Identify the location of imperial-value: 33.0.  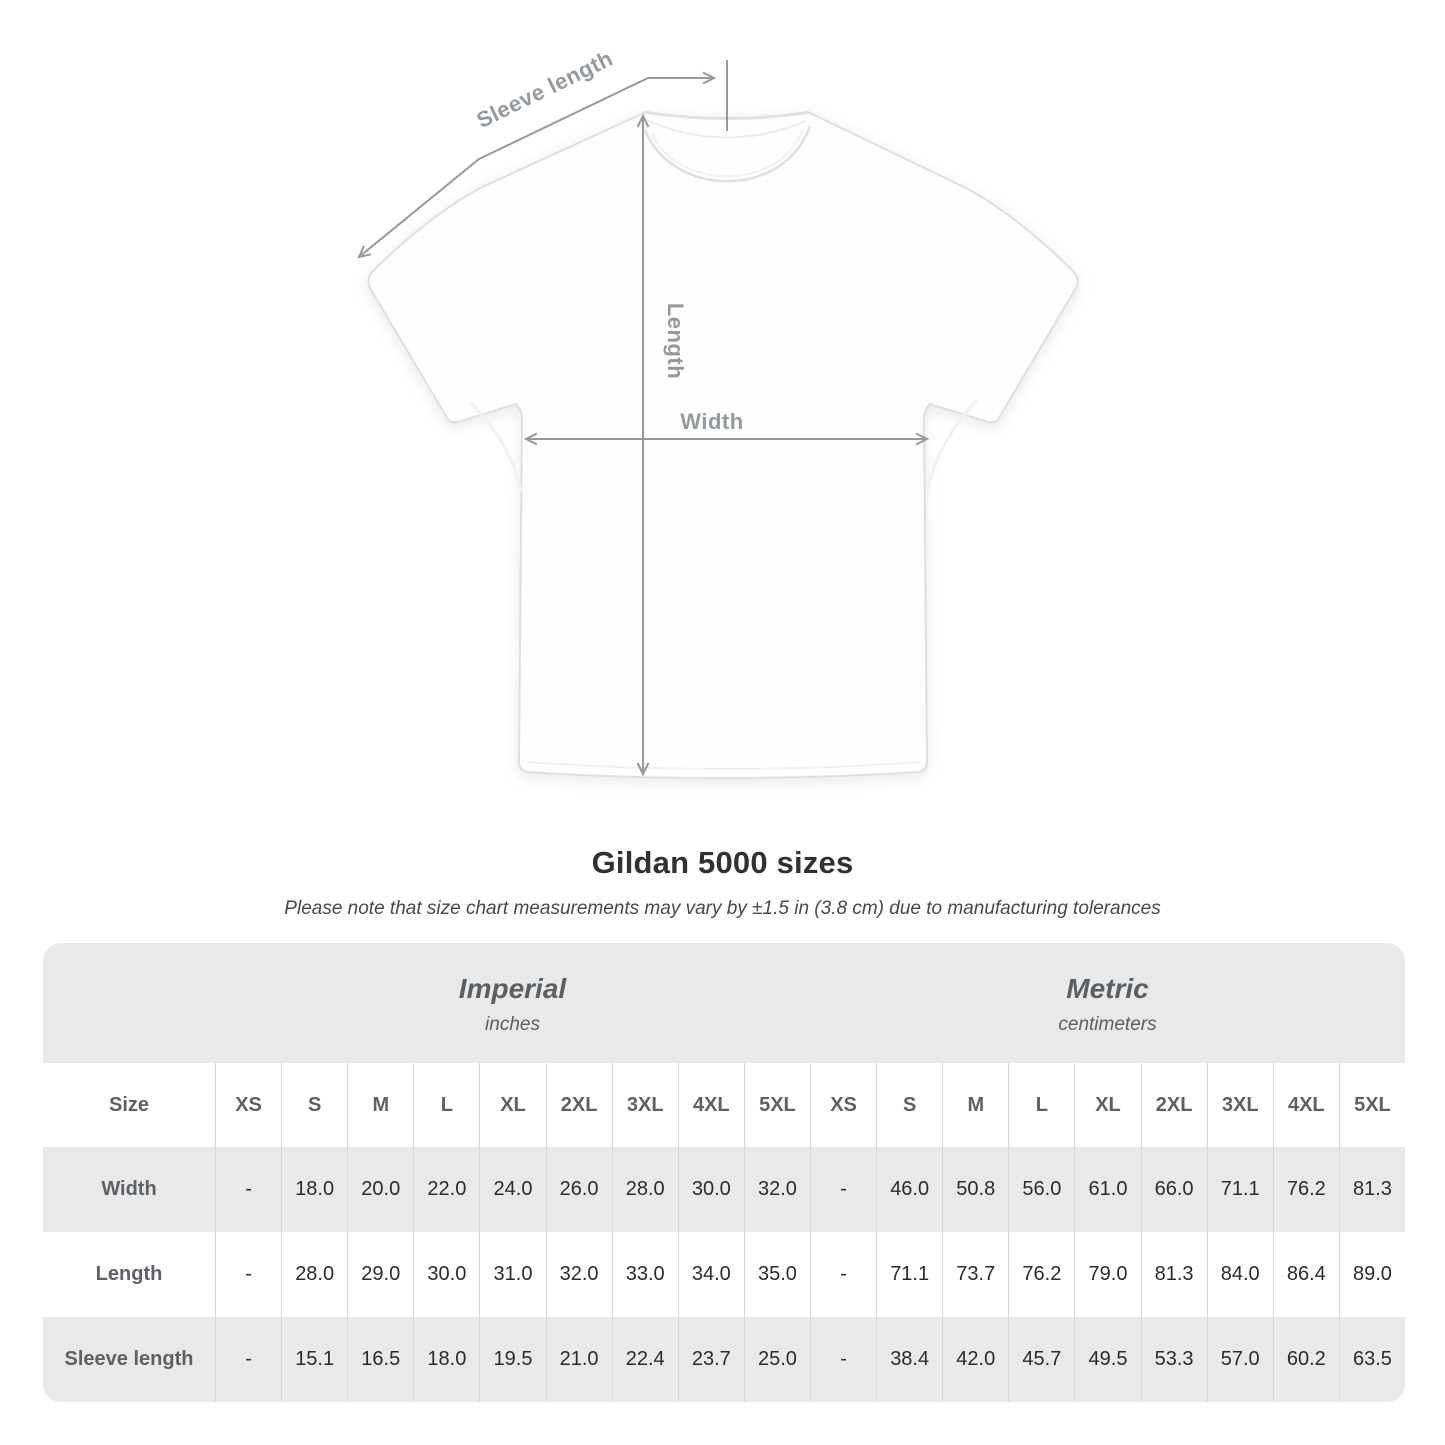
(644, 1274).